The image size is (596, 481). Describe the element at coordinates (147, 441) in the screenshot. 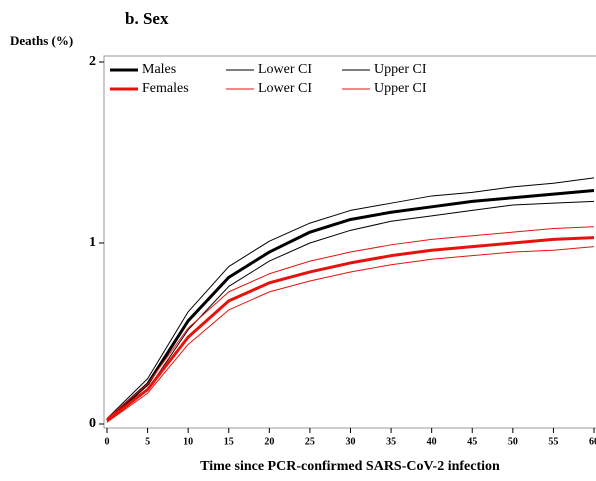

I see `x-tick-label: 5` at that location.